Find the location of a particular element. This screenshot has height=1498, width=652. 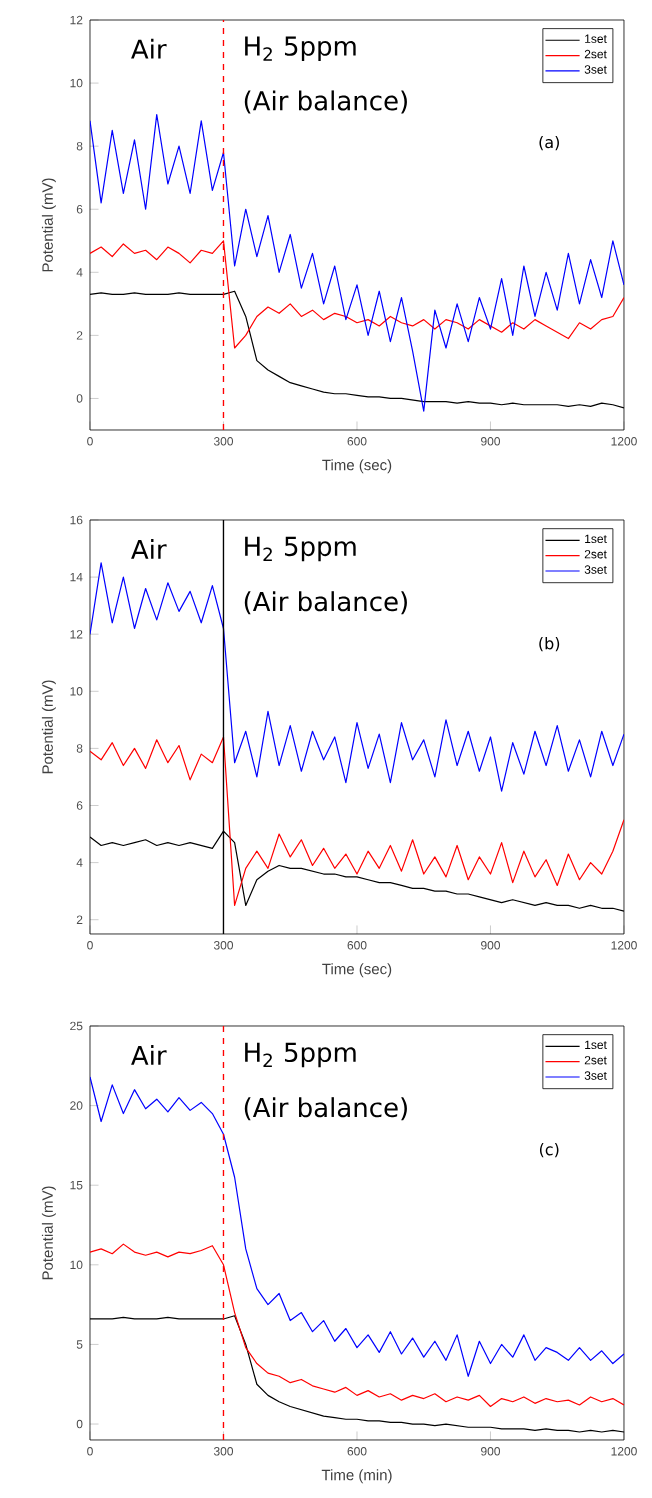

annotation: (c) is located at coordinates (549, 1150).